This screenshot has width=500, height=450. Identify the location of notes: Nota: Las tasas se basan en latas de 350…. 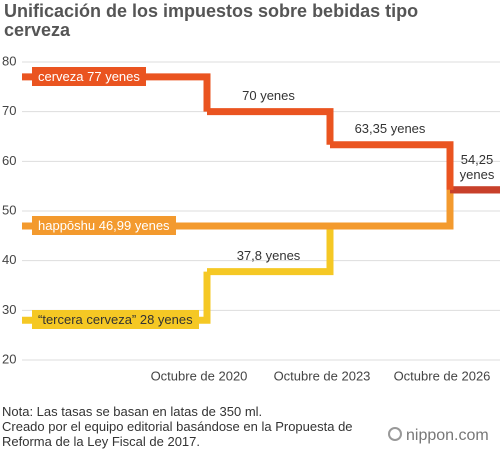
(187, 426).